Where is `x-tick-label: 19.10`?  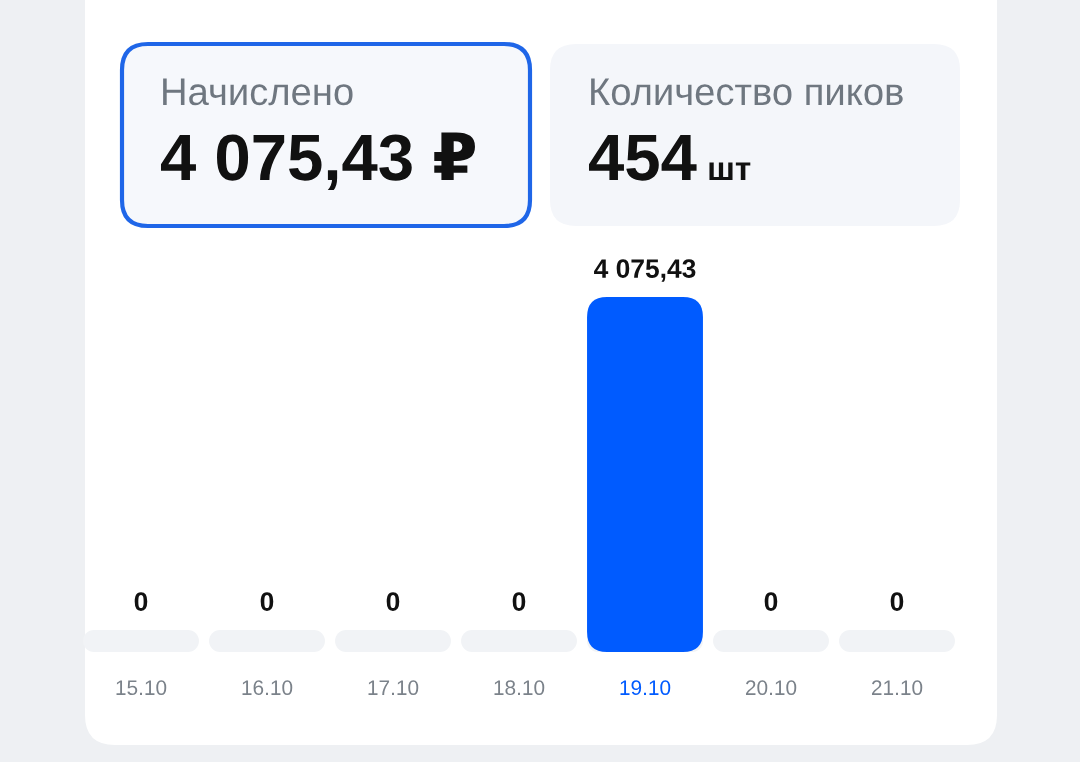 x-tick-label: 19.10 is located at coordinates (645, 688).